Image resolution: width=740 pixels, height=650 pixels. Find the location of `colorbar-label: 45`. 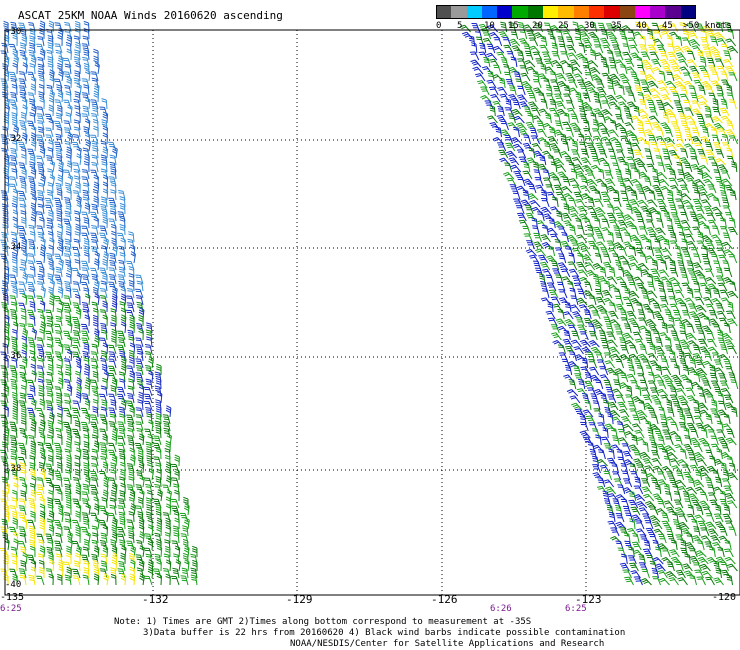

colorbar-label: 45 is located at coordinates (667, 26).